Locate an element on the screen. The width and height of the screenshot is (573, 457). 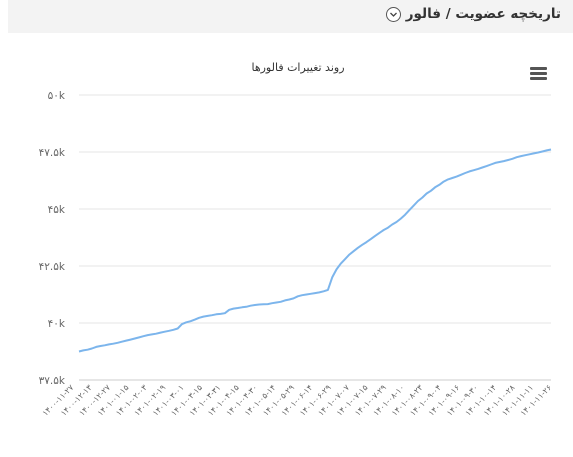
y-tick-label: ۵۰k is located at coordinates (57, 96).